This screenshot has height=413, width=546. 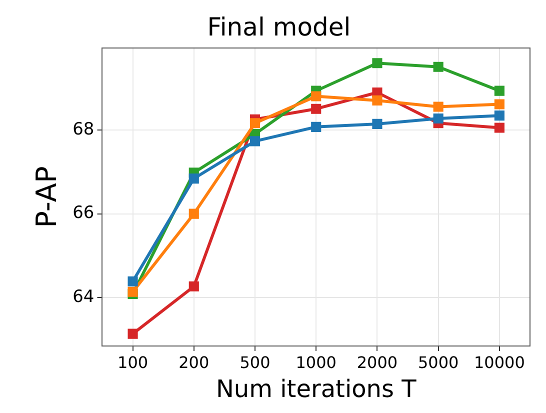 What do you see at coordinates (83, 213) in the screenshot?
I see `y-tick-label: 66` at bounding box center [83, 213].